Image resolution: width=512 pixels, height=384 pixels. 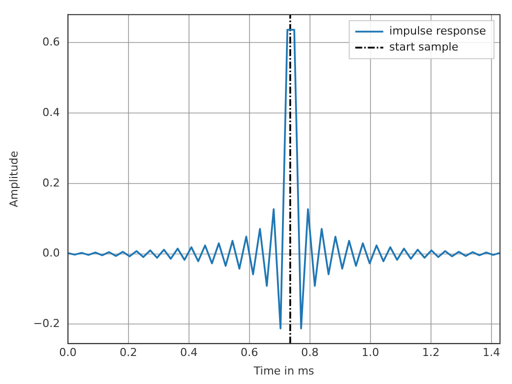 I want to click on x-tick-label: 1.4, so click(x=491, y=353).